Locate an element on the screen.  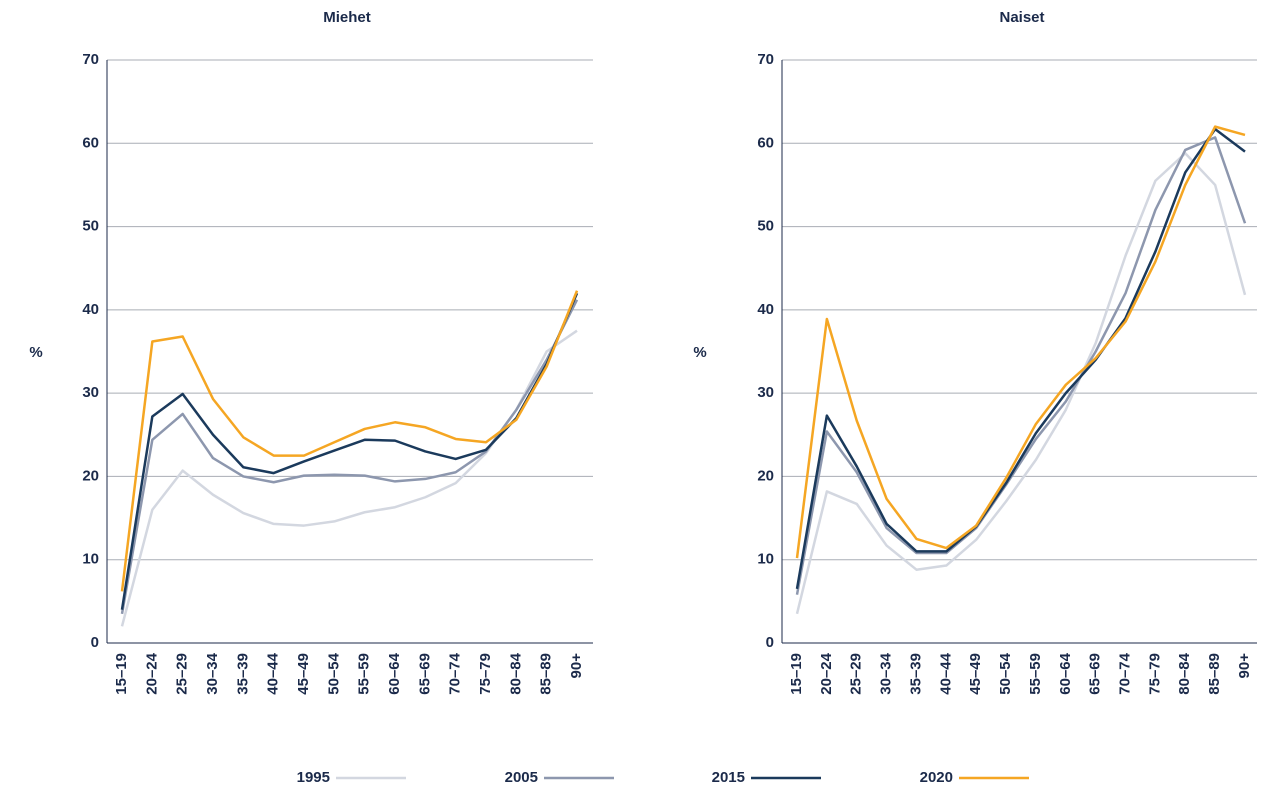
legend-label: 2005 is located at coordinates (521, 777).